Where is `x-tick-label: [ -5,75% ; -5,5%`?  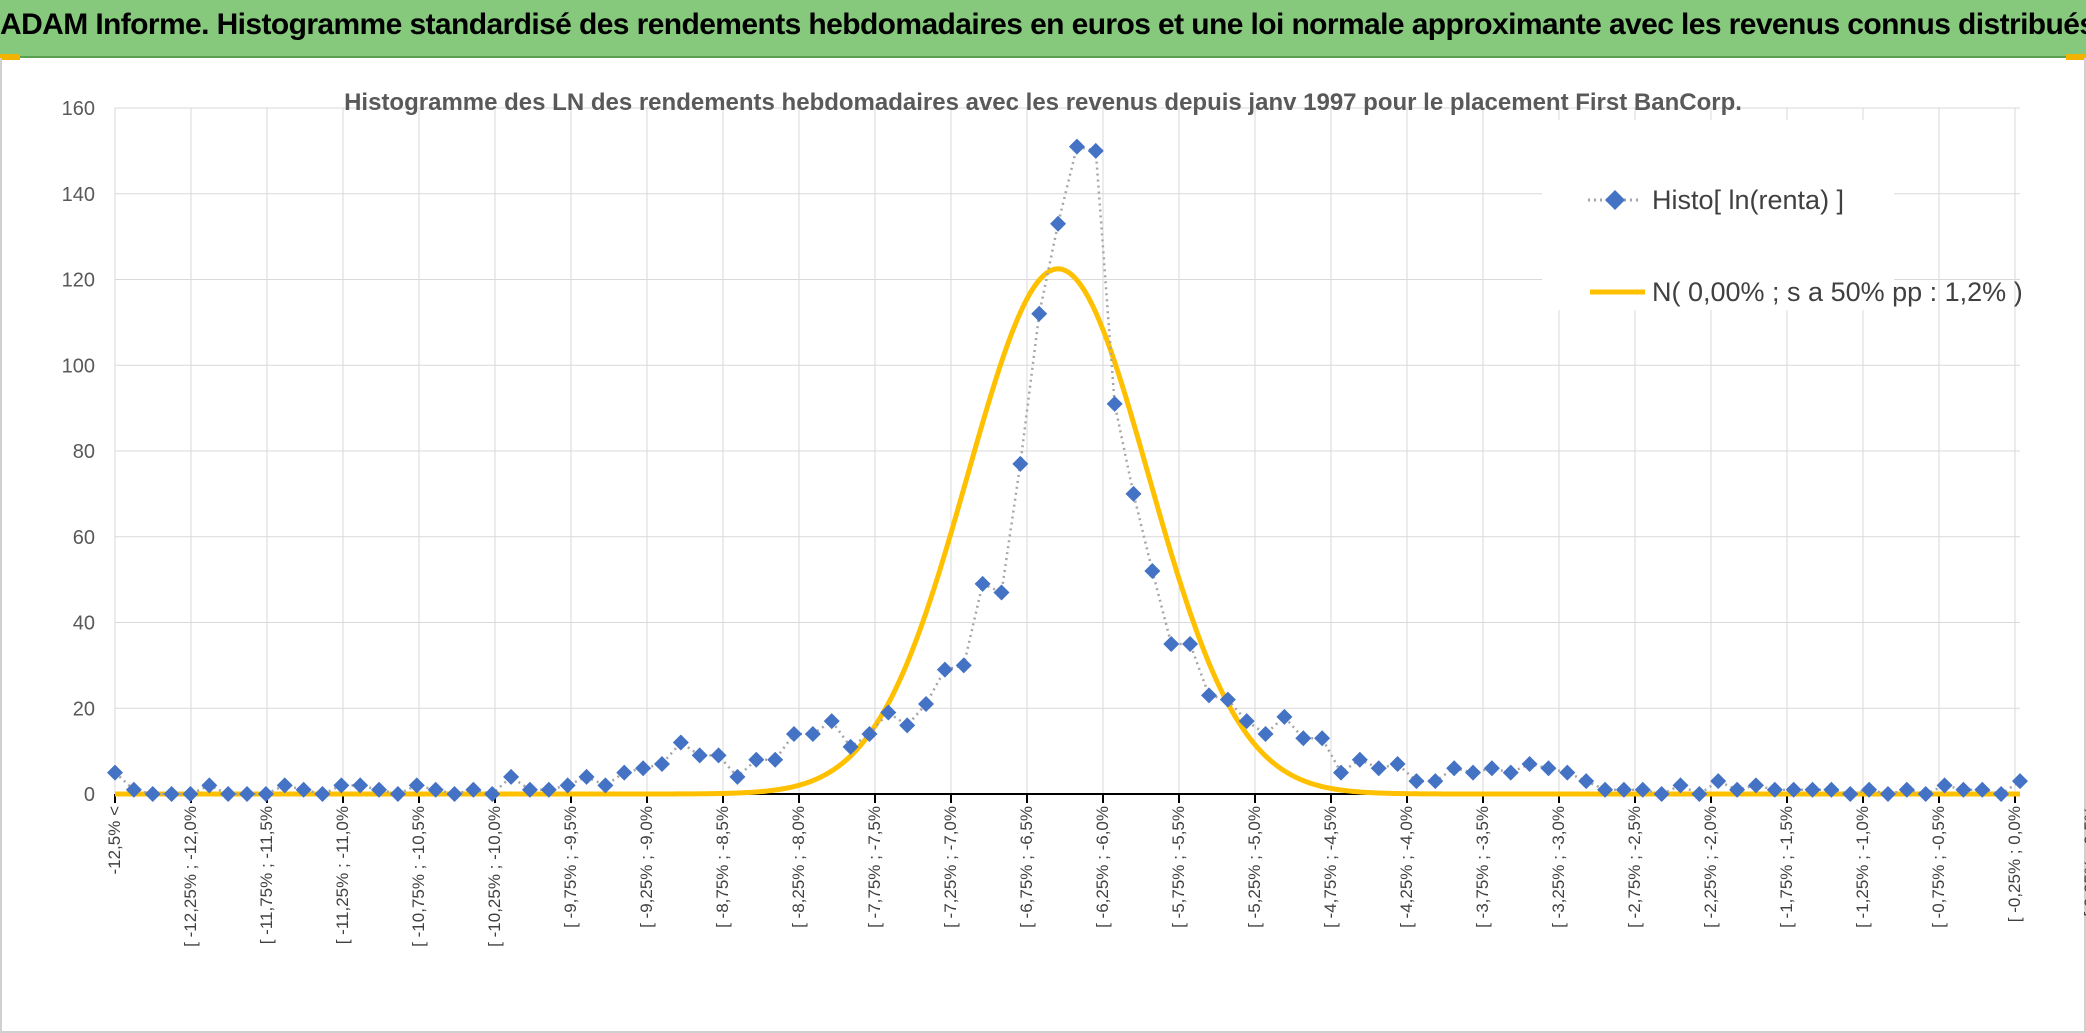 x-tick-label: [ -5,75% ; -5,5% is located at coordinates (1178, 867).